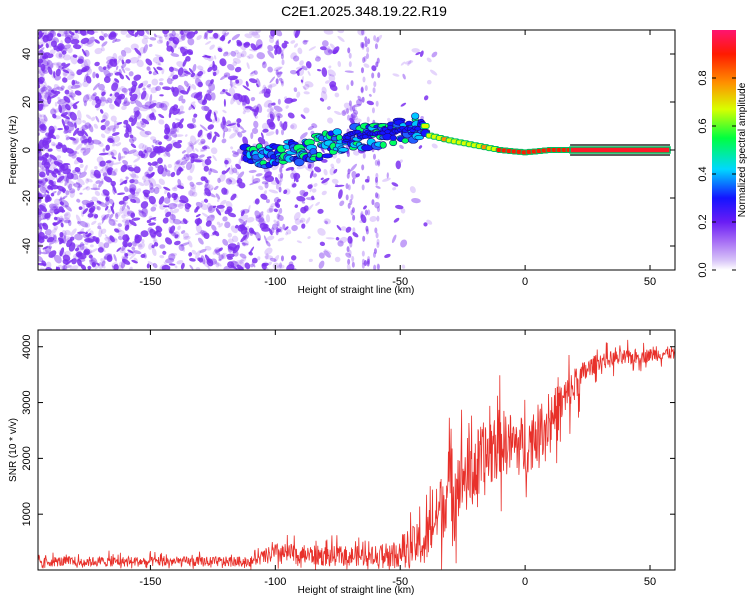 The image size is (750, 600). I want to click on constant-tone-band, so click(620, 150).